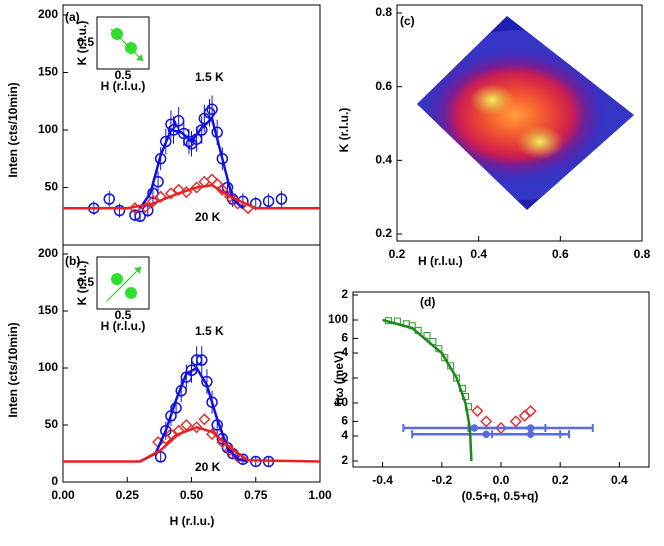 The height and width of the screenshot is (546, 664). I want to click on y-tick-label: 0.8, so click(383, 12).